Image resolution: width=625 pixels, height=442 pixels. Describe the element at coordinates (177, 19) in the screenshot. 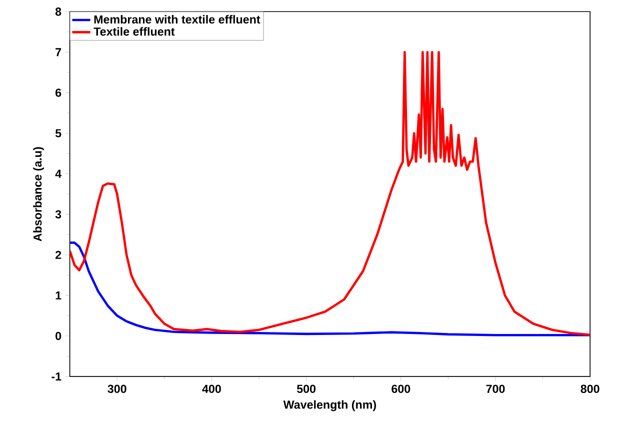

I see `legend-label: Membrane with textile effluent` at that location.